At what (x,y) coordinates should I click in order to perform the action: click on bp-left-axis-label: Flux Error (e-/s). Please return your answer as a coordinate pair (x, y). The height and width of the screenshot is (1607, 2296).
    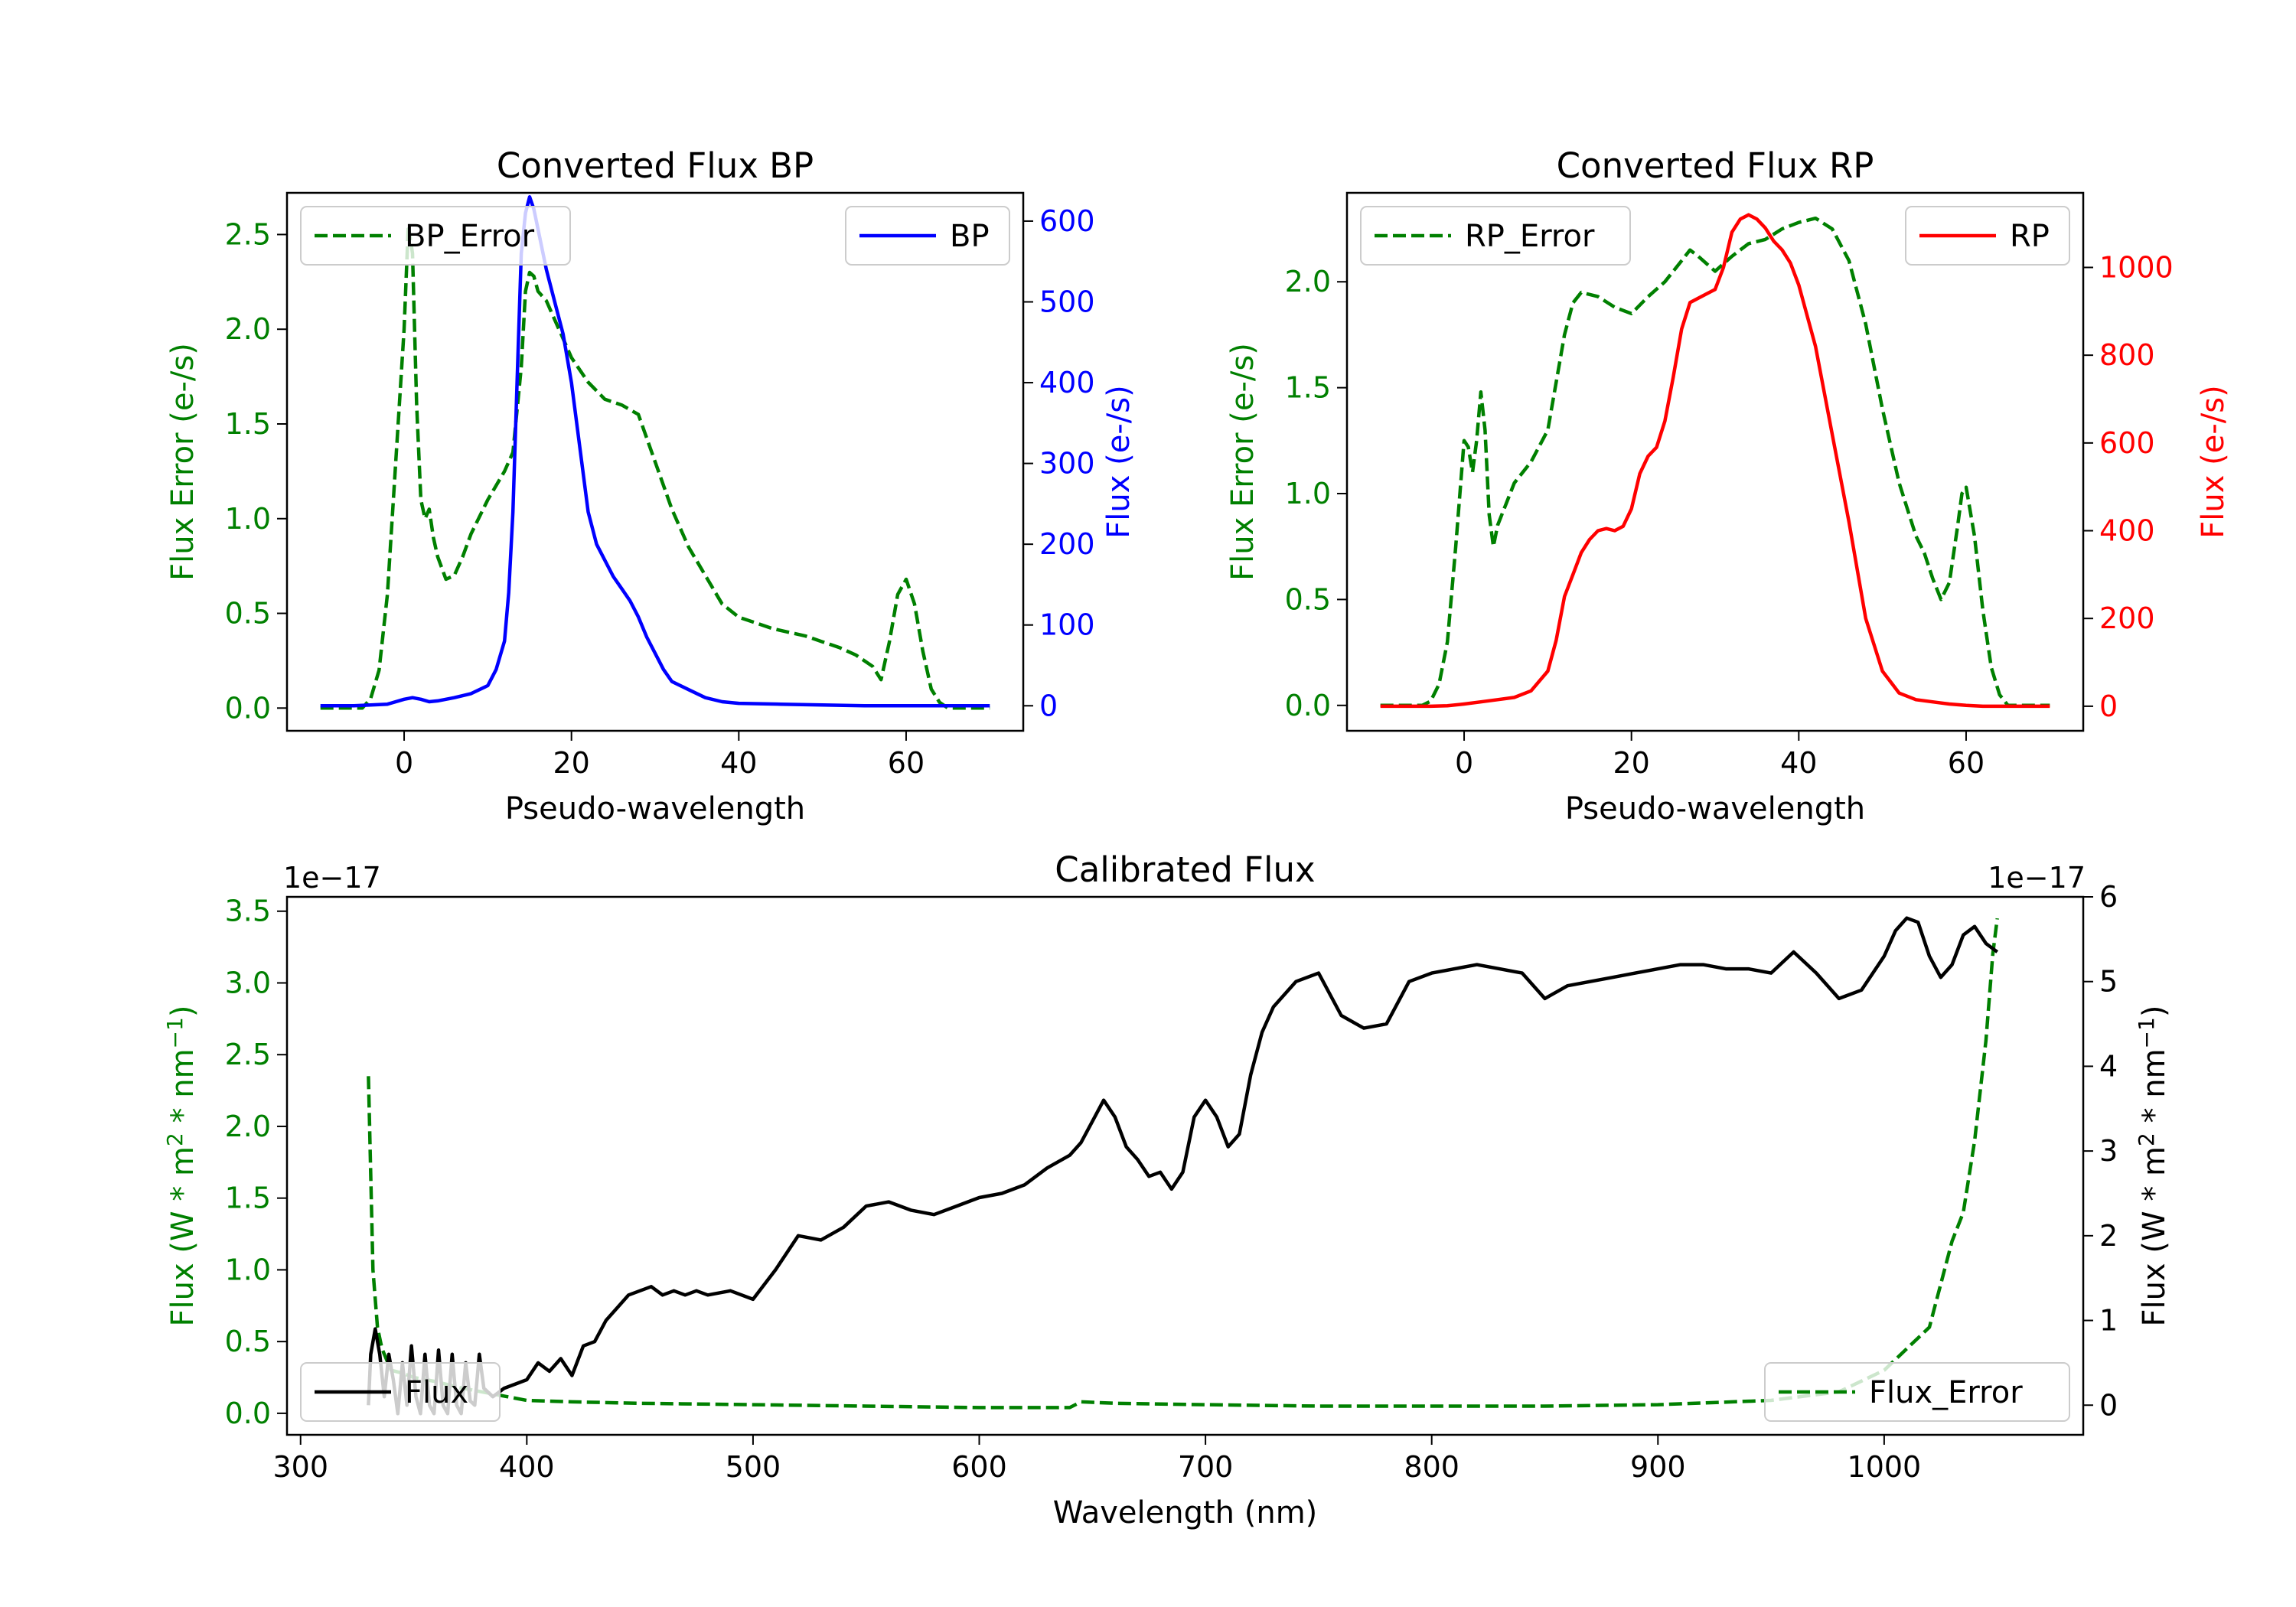
    Looking at the image, I should click on (183, 462).